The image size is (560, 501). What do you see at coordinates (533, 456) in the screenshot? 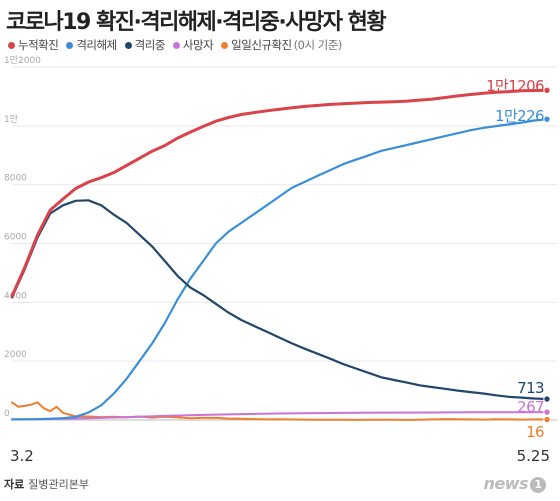
I see `x-tick-label-end: 5.25` at bounding box center [533, 456].